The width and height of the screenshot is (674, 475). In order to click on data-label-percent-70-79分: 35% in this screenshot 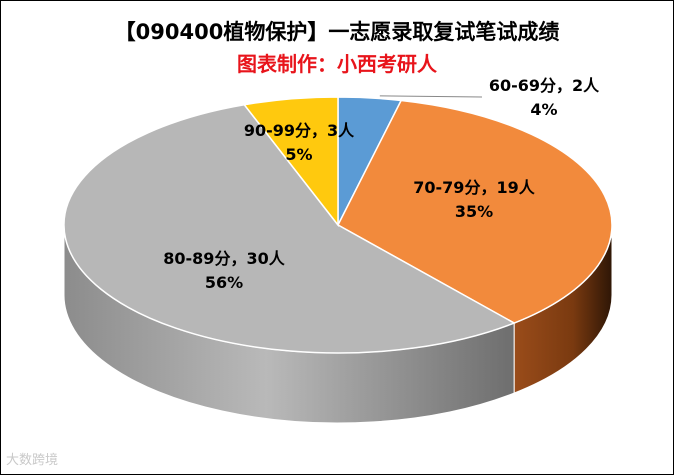, I will do `click(474, 211)`.